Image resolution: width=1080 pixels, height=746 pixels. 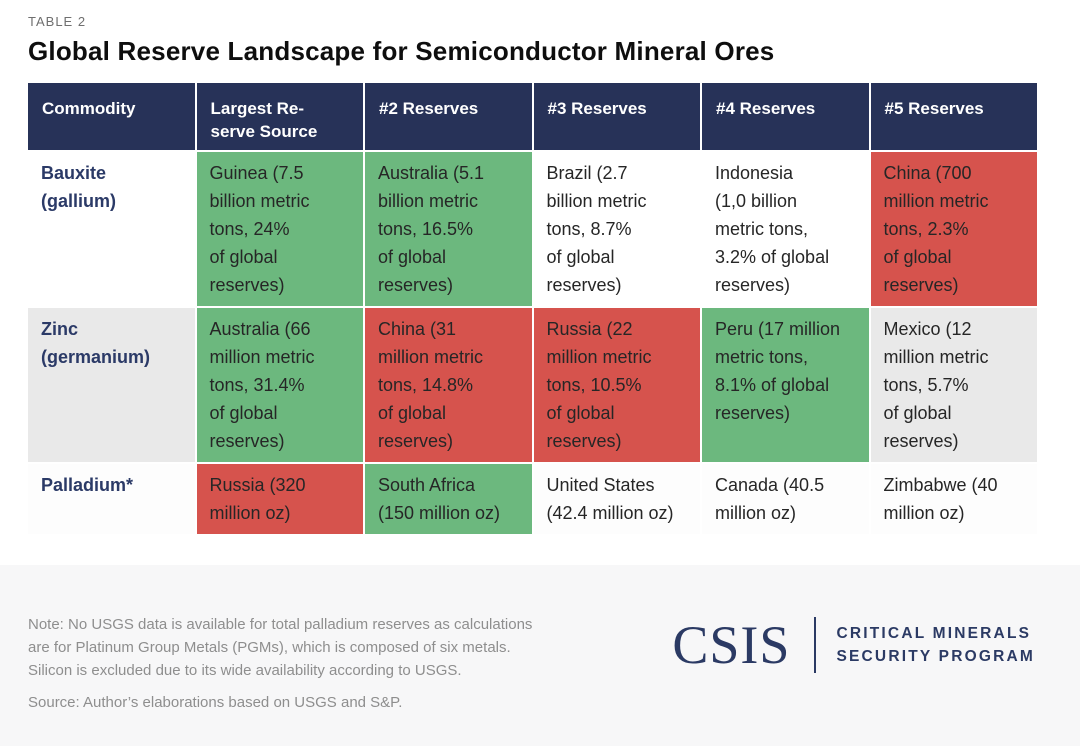 I want to click on commodity-cell-bauxite: Bauxite (gallium), so click(x=111, y=229).